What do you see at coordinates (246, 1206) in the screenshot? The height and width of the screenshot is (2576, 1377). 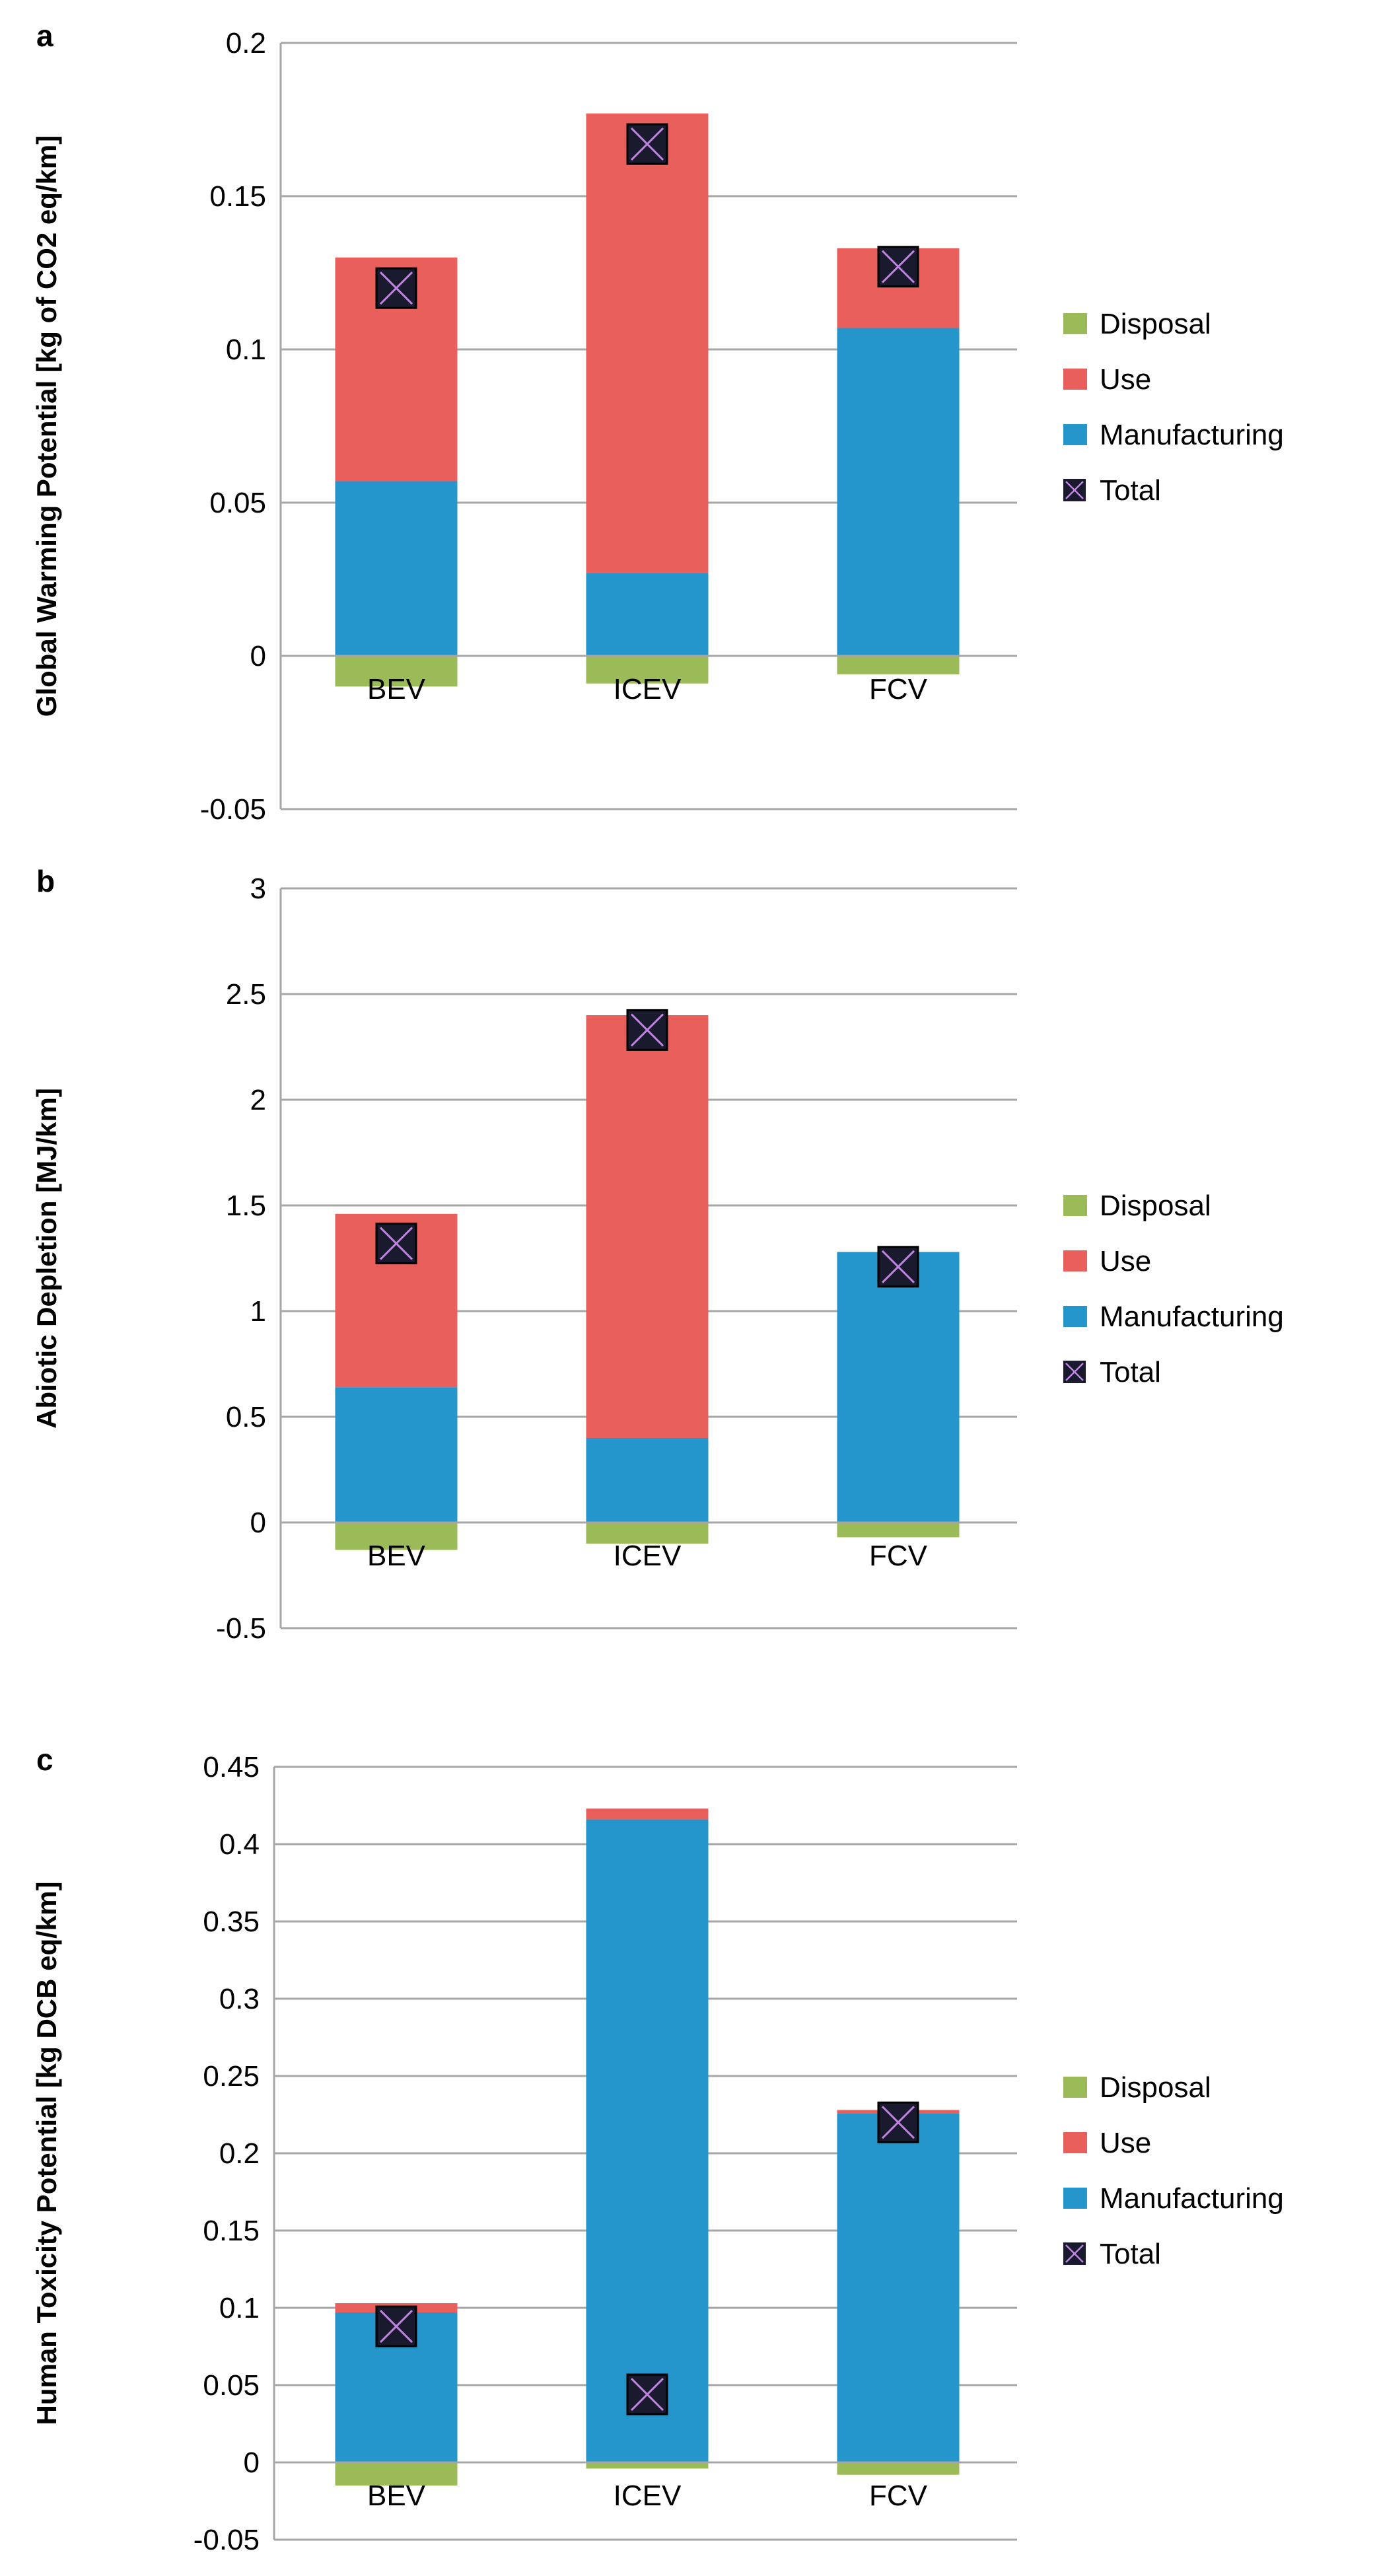 I see `y-tick-label: 1.5` at bounding box center [246, 1206].